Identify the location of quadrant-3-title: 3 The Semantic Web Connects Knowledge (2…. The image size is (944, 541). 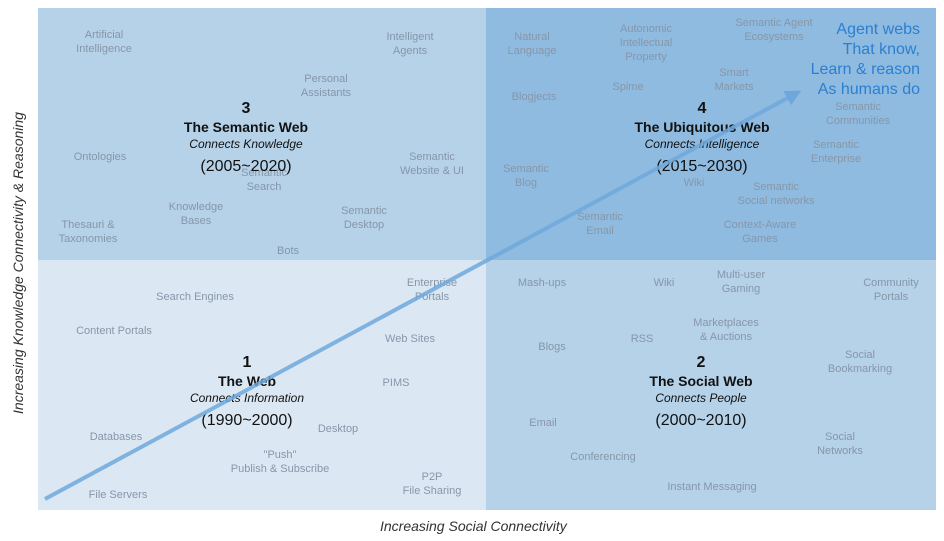
(246, 139).